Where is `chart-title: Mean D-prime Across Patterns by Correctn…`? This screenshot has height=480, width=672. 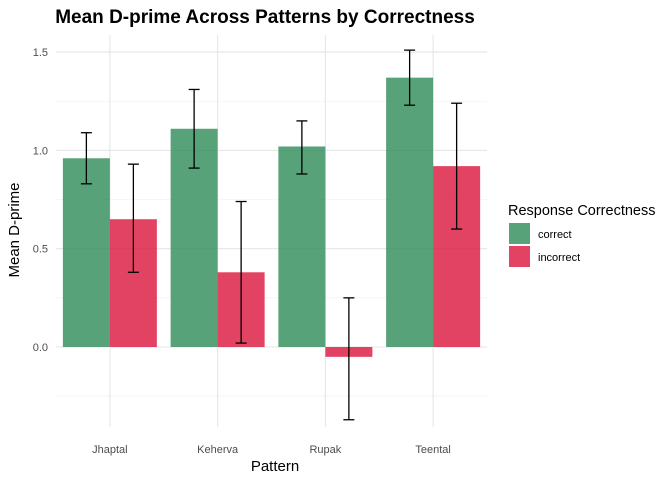 chart-title: Mean D-prime Across Patterns by Correctn… is located at coordinates (265, 17).